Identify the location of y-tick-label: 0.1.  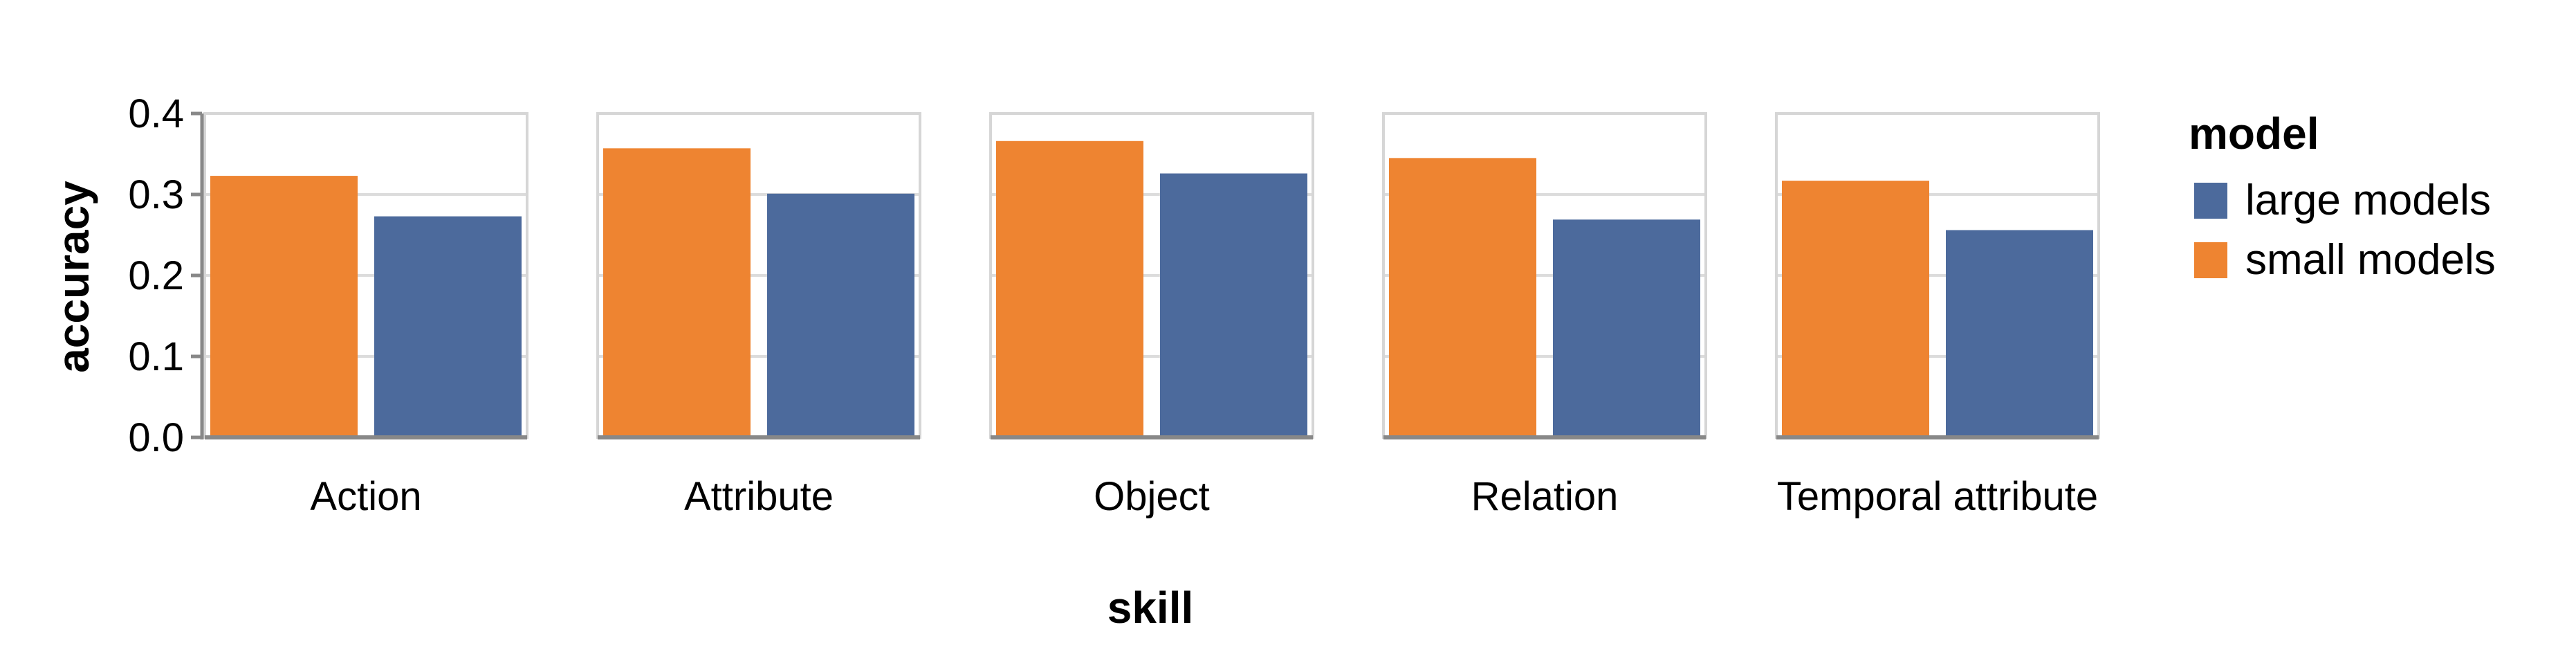
(156, 356).